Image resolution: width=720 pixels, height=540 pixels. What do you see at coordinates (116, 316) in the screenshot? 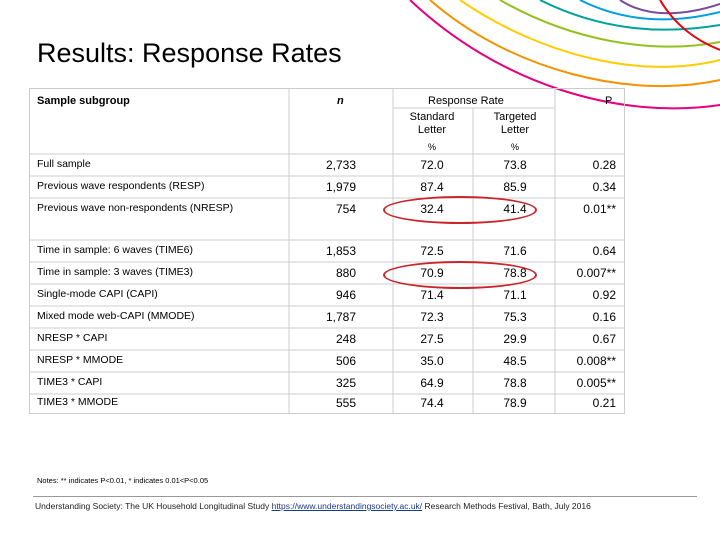
I see `row-label: Mixed mode web-CAPI (MMODE)` at bounding box center [116, 316].